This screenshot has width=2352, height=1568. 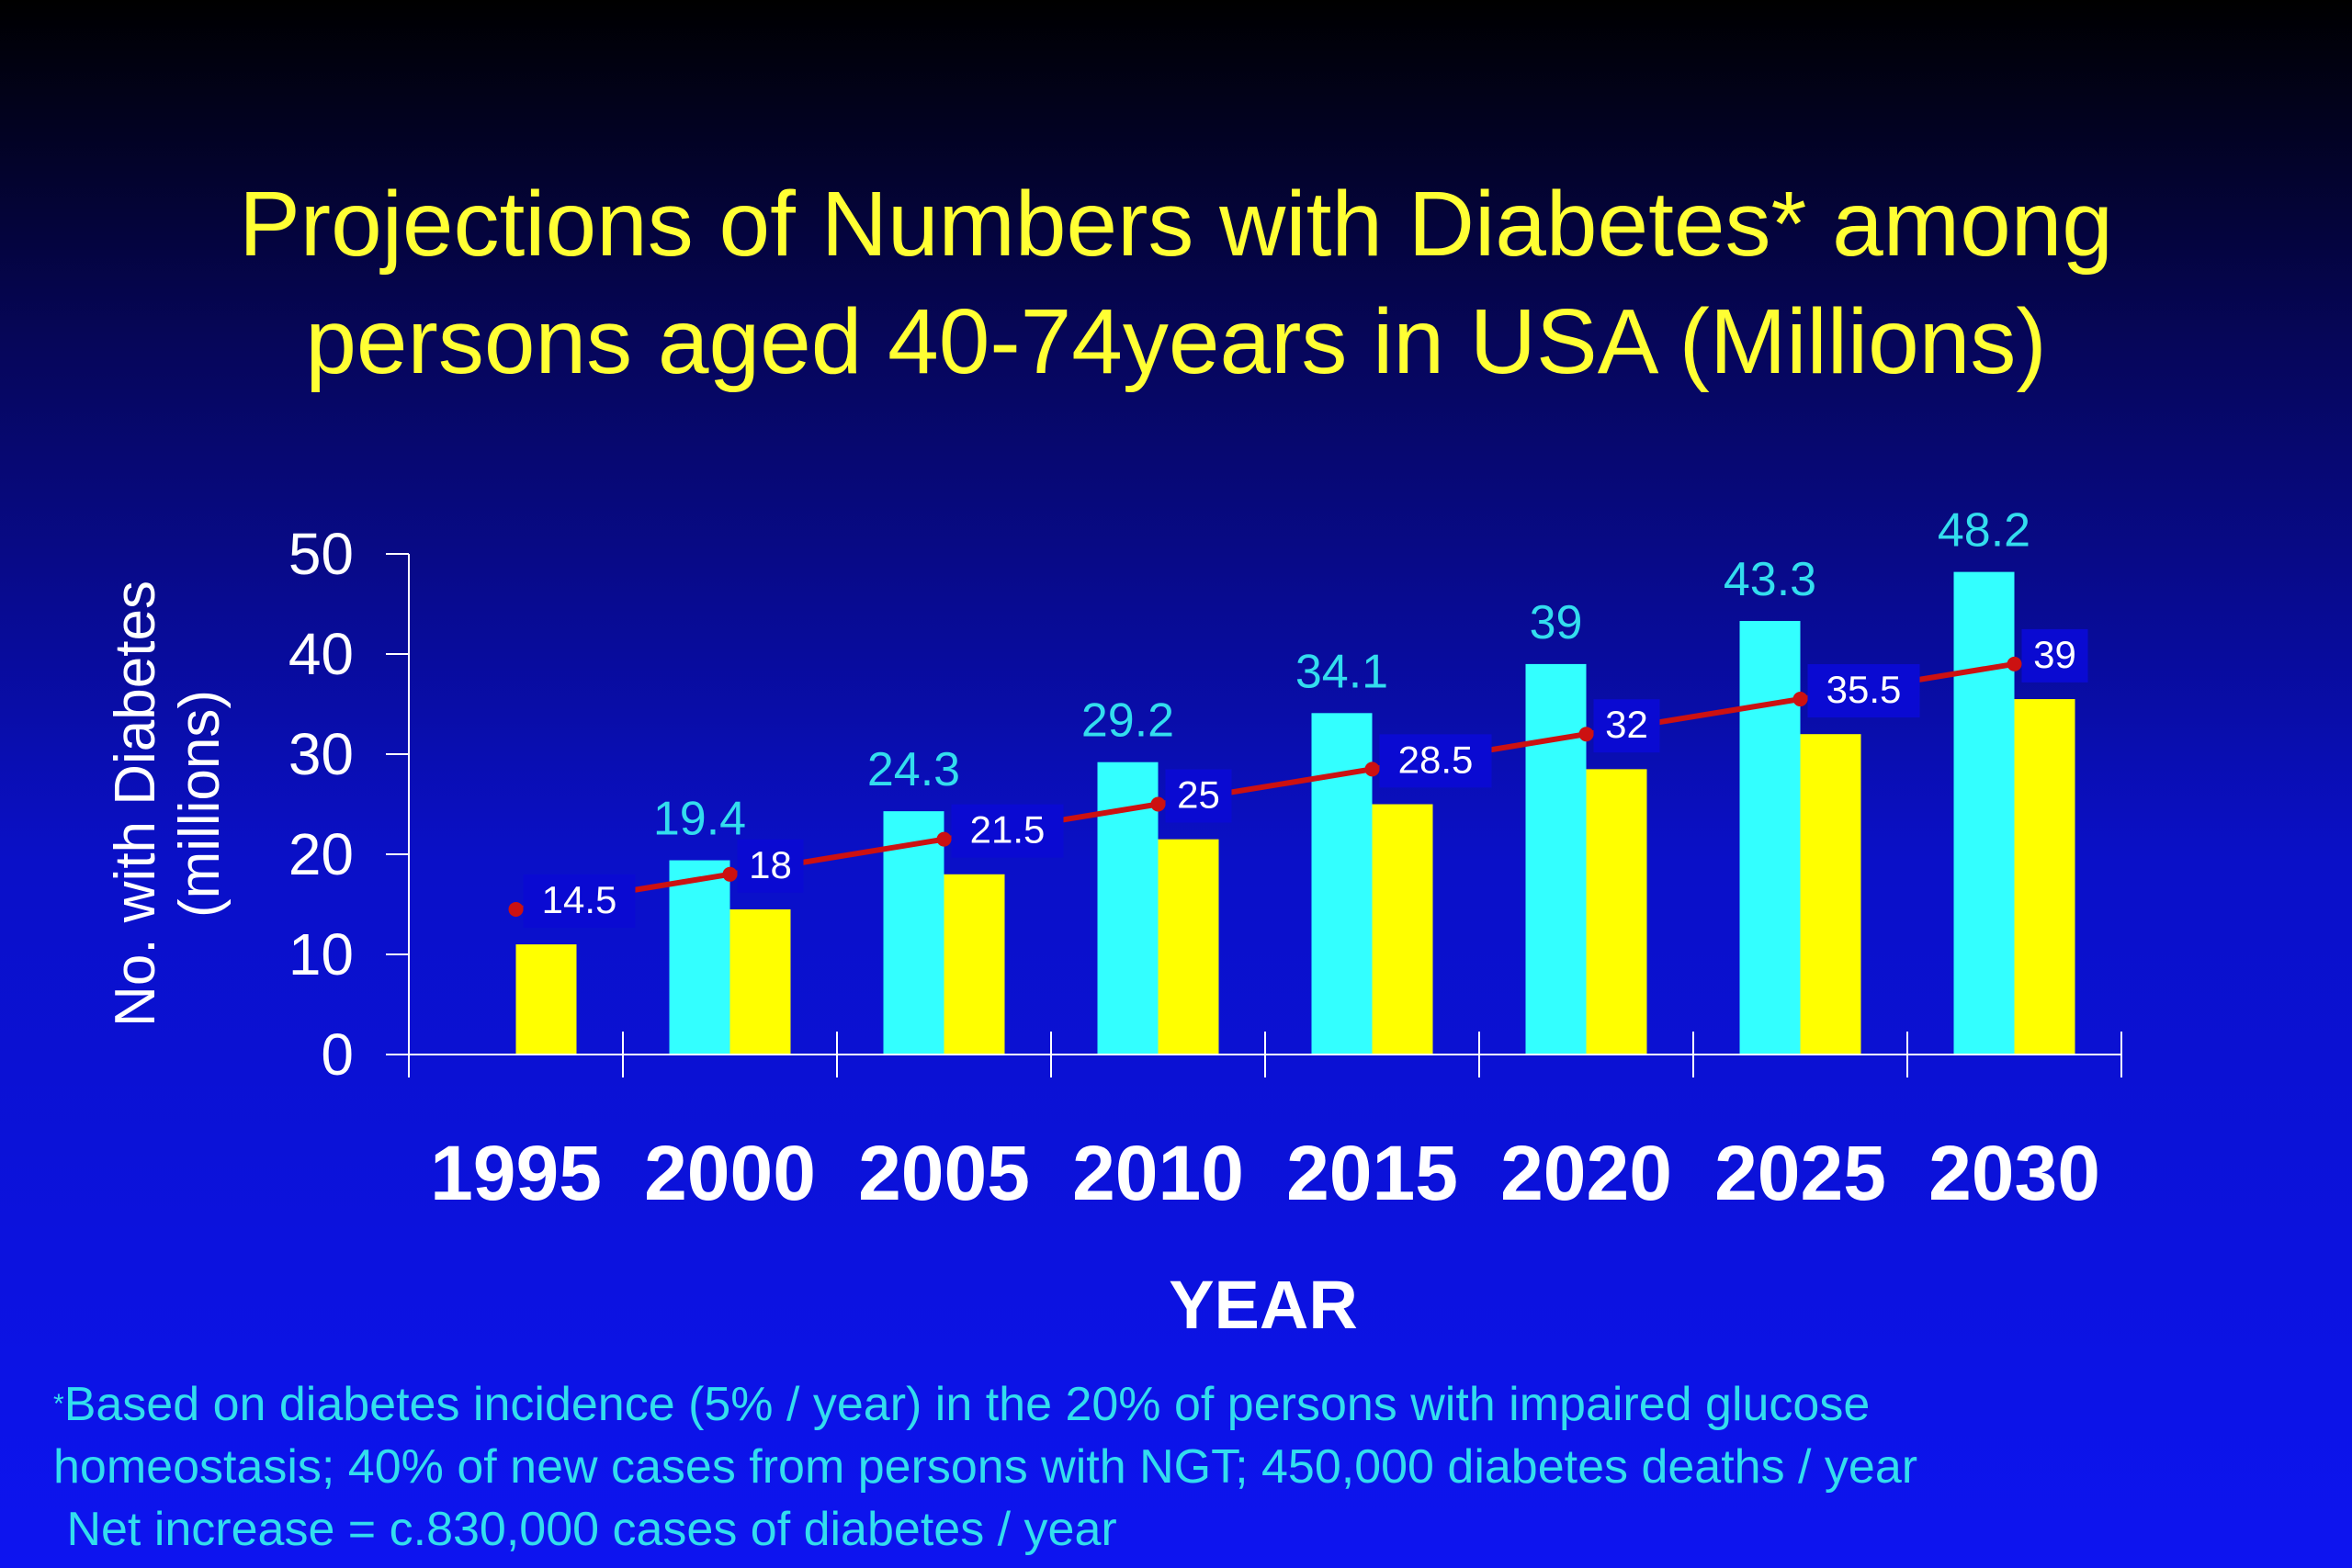 What do you see at coordinates (321, 654) in the screenshot?
I see `y-tick-label-40: 40` at bounding box center [321, 654].